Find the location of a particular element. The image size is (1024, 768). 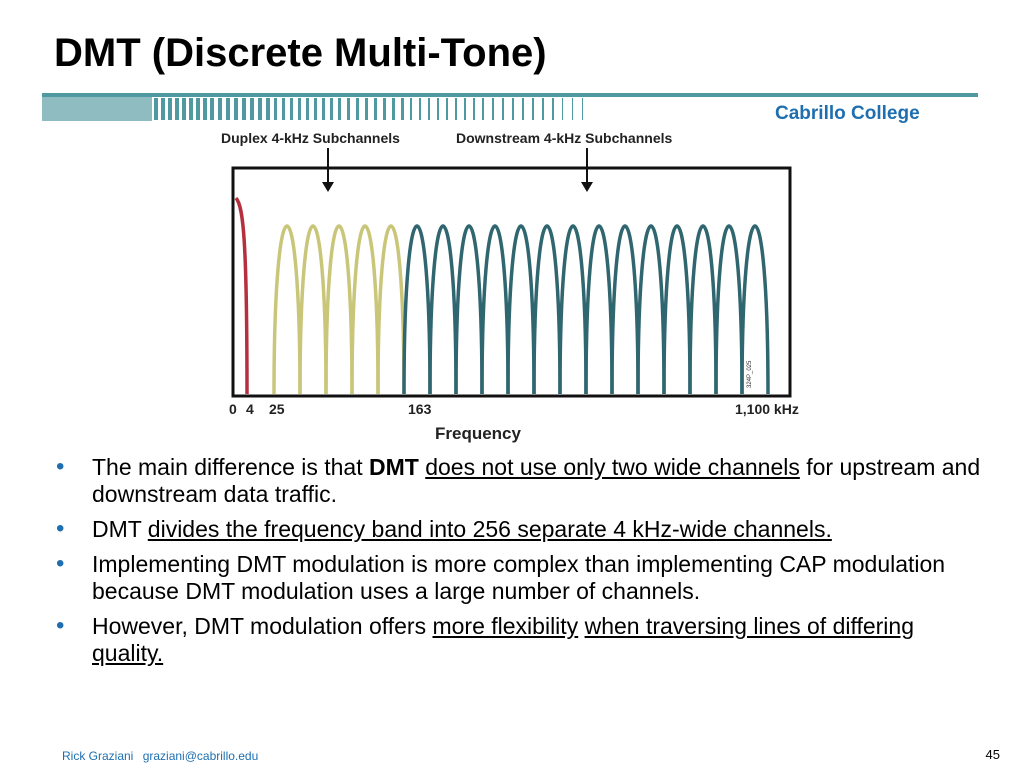

tick-label-1100: 1,100 kHz is located at coordinates (767, 409).